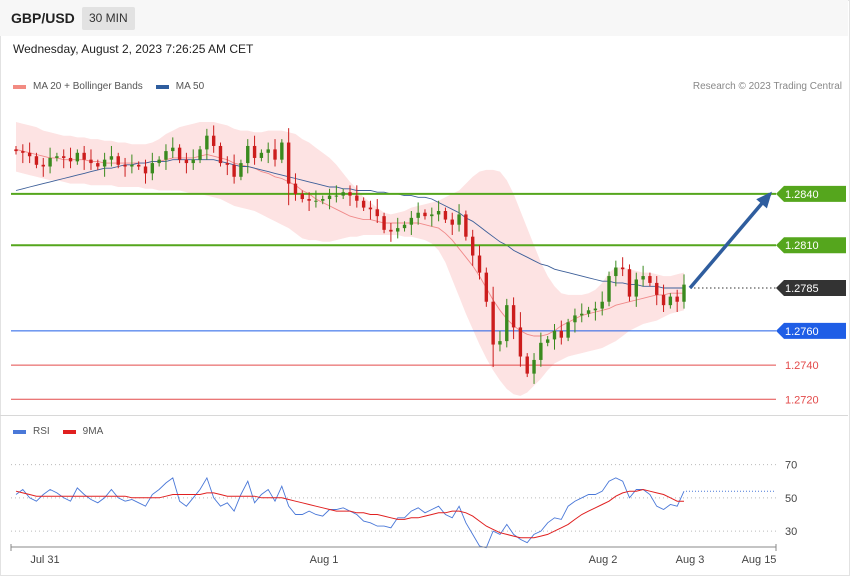  I want to click on level-label-1.2810: 1.2810, so click(802, 246).